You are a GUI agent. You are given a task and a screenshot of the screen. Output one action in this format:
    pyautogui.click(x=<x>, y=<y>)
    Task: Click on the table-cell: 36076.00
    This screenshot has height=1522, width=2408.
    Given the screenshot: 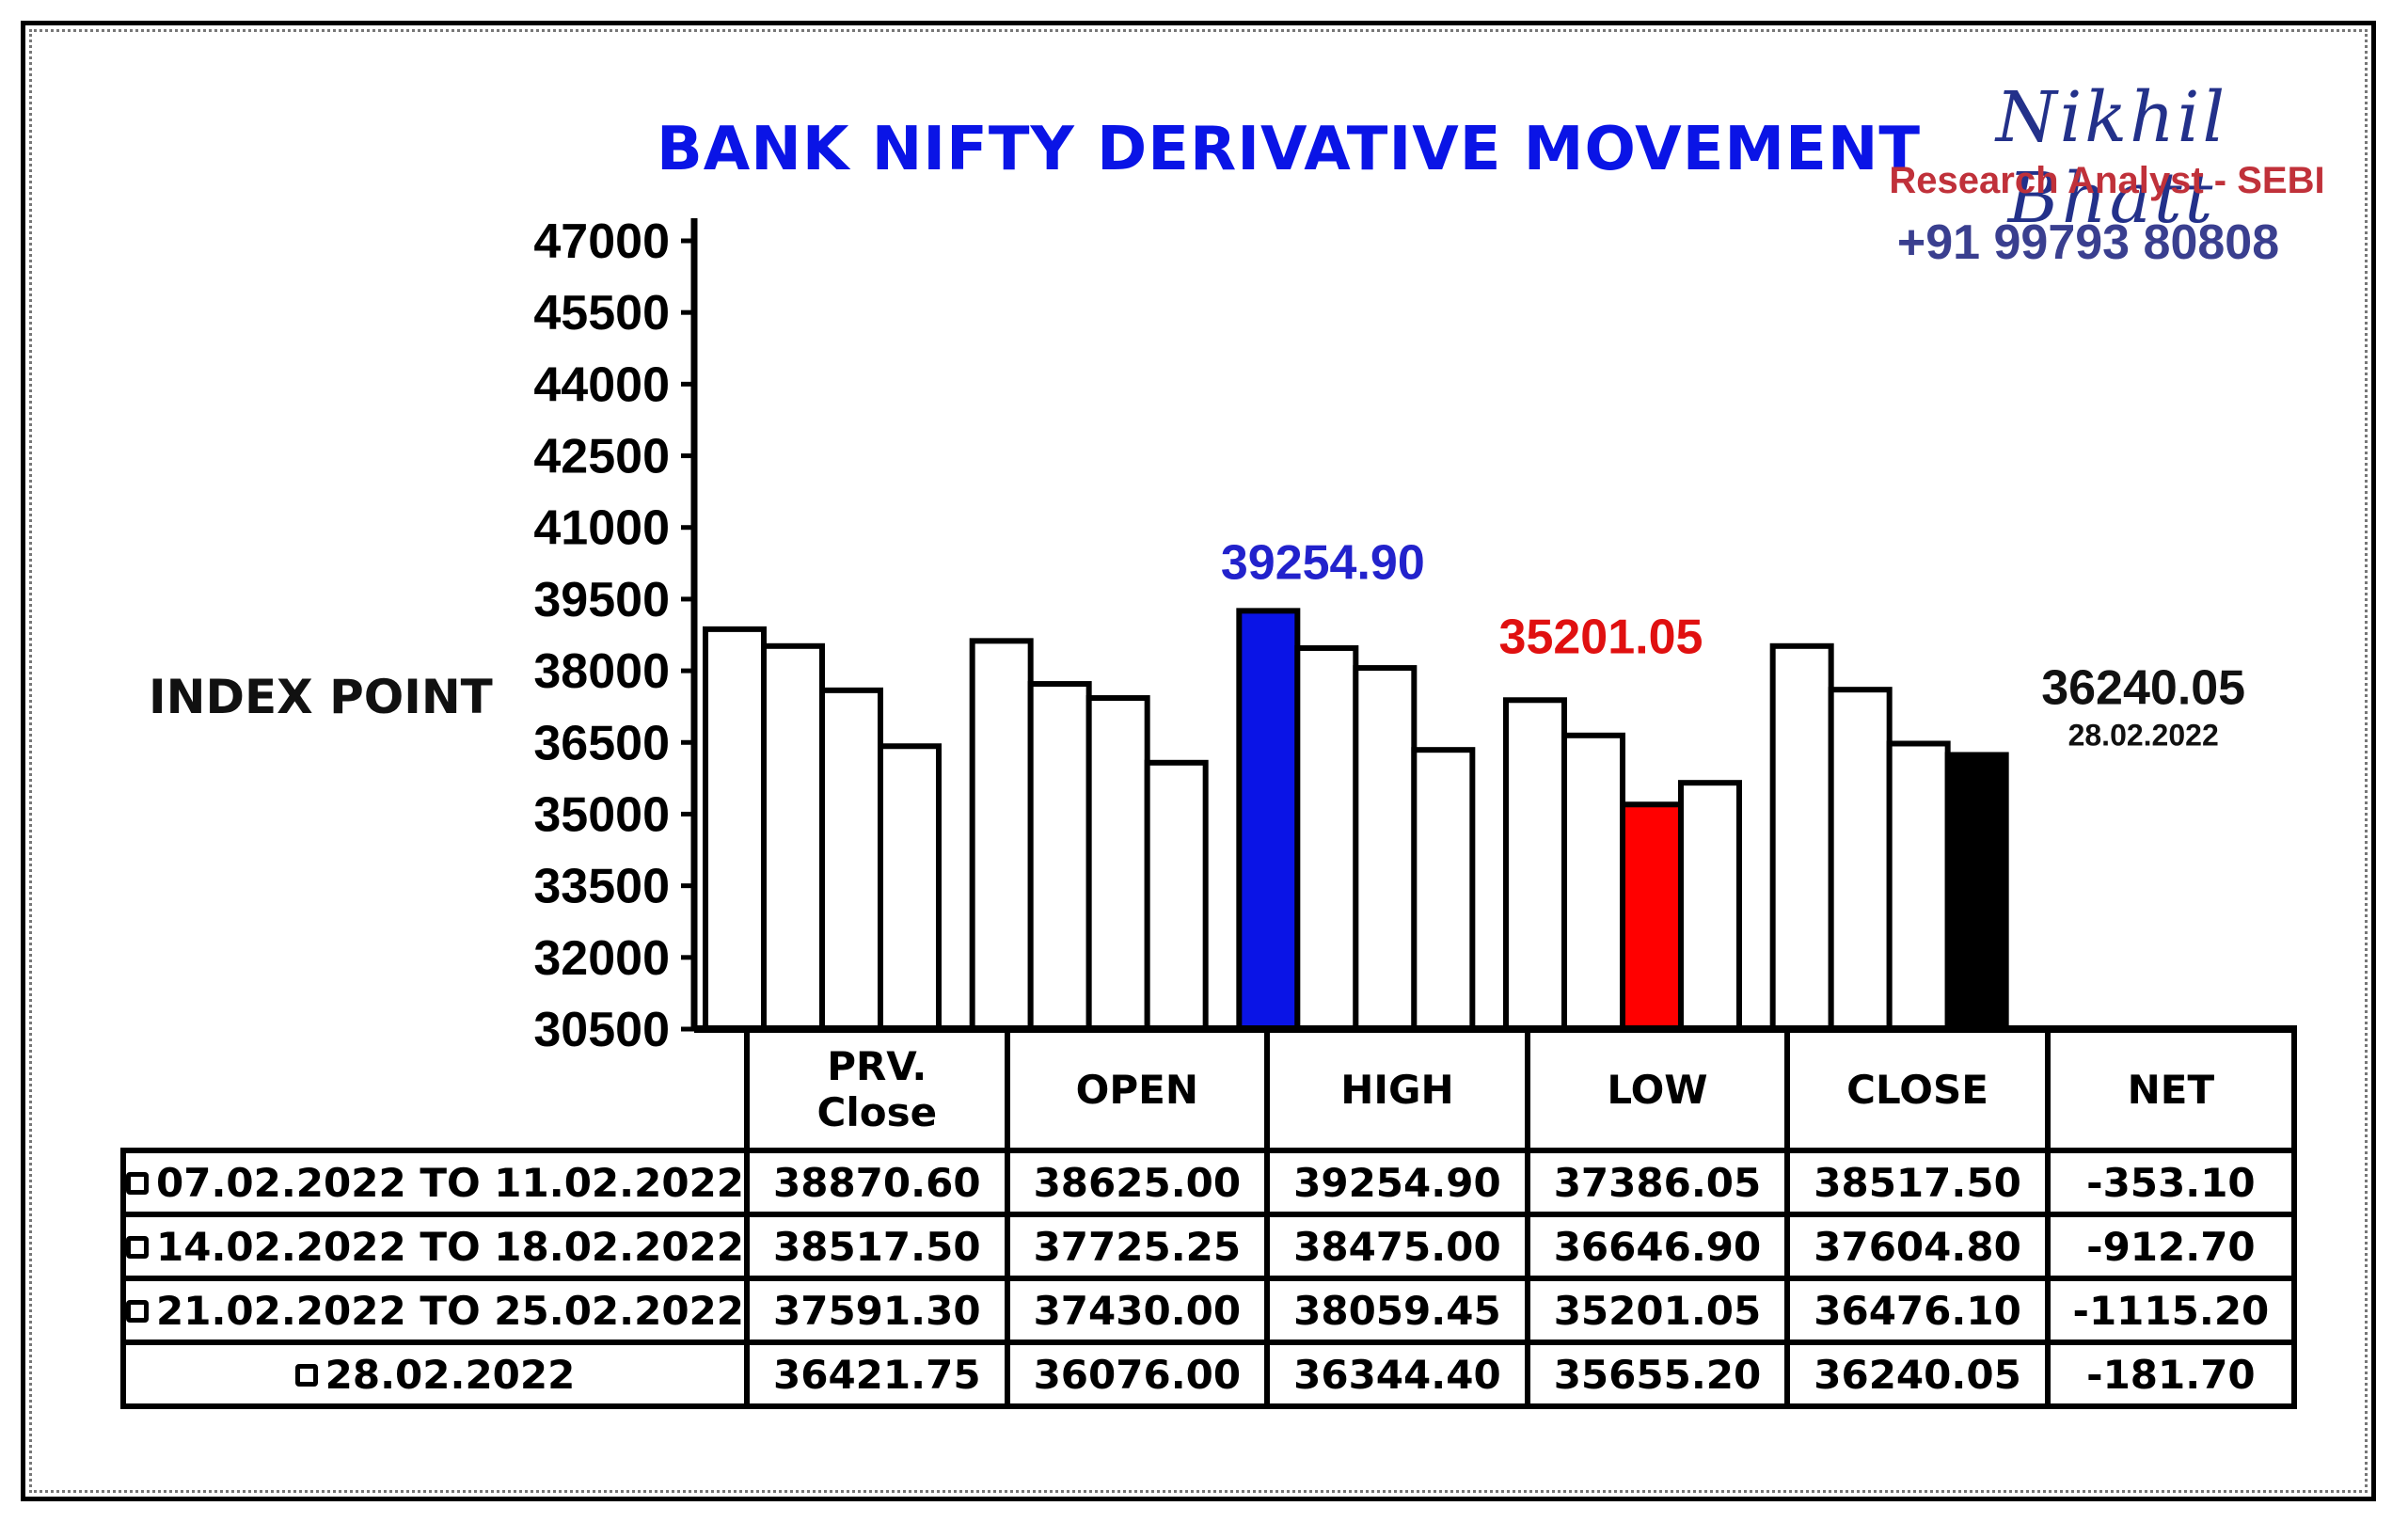 What is the action you would take?
    pyautogui.click(x=1138, y=1374)
    